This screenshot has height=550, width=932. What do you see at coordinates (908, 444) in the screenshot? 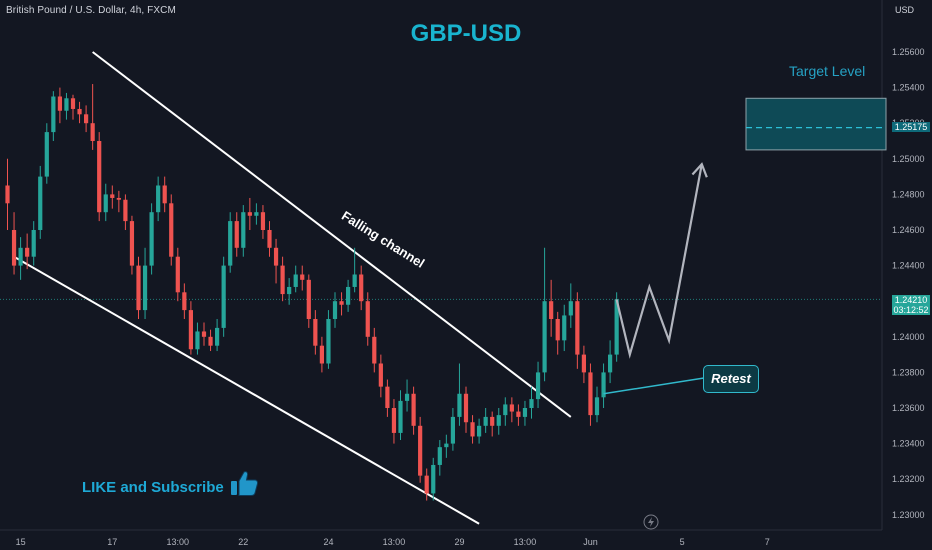
I see `y-tick-label: 1.23400` at bounding box center [908, 444].